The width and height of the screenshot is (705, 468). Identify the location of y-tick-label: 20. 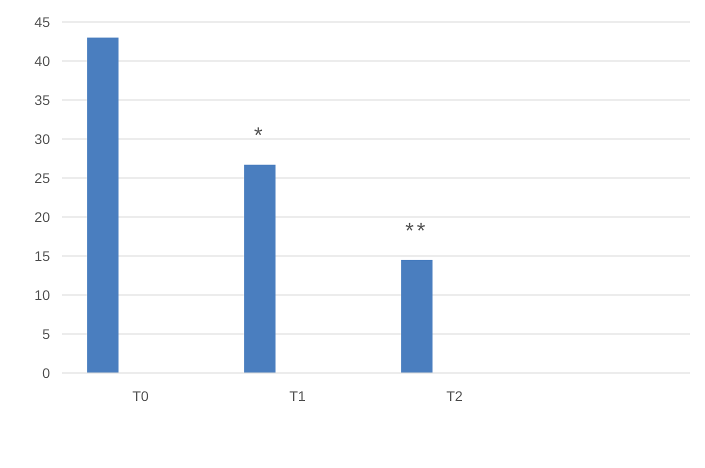
(42, 216).